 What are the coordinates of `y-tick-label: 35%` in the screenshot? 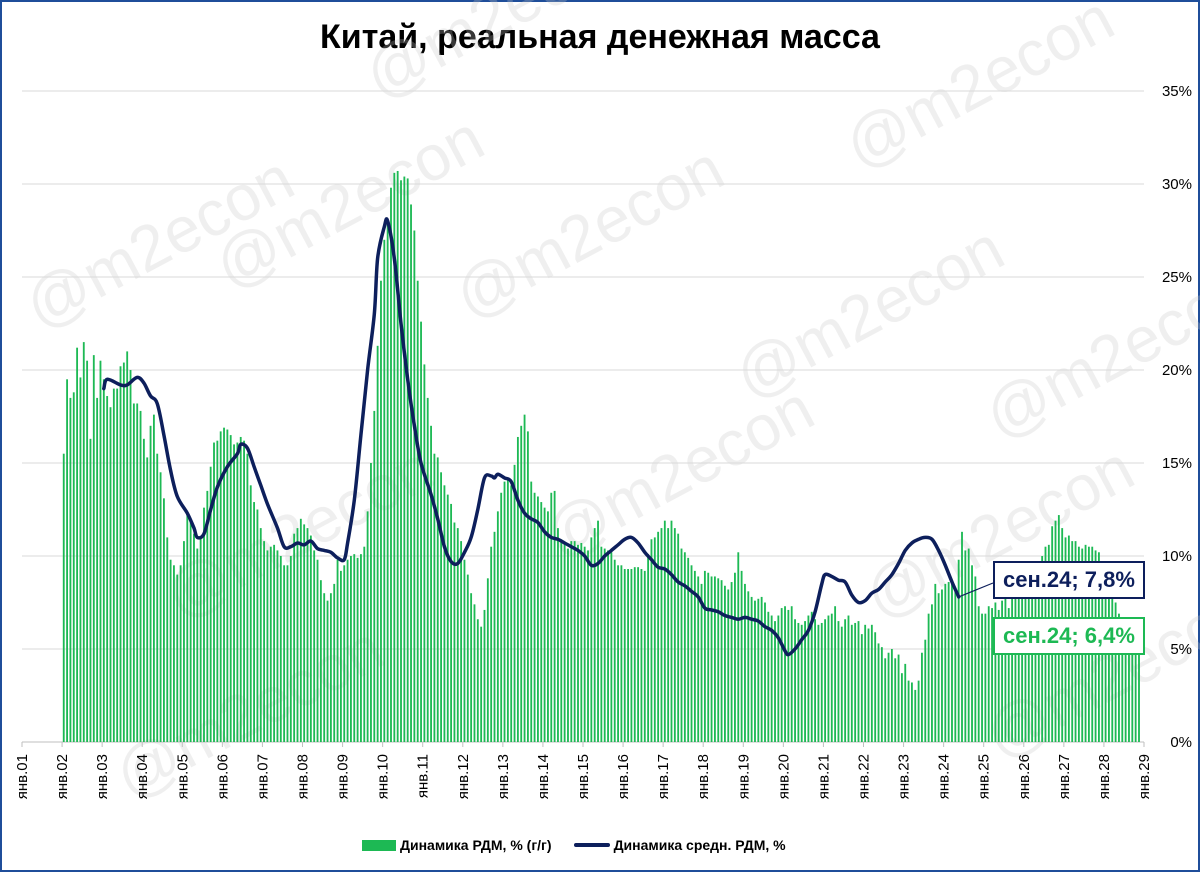 It's located at (1177, 91).